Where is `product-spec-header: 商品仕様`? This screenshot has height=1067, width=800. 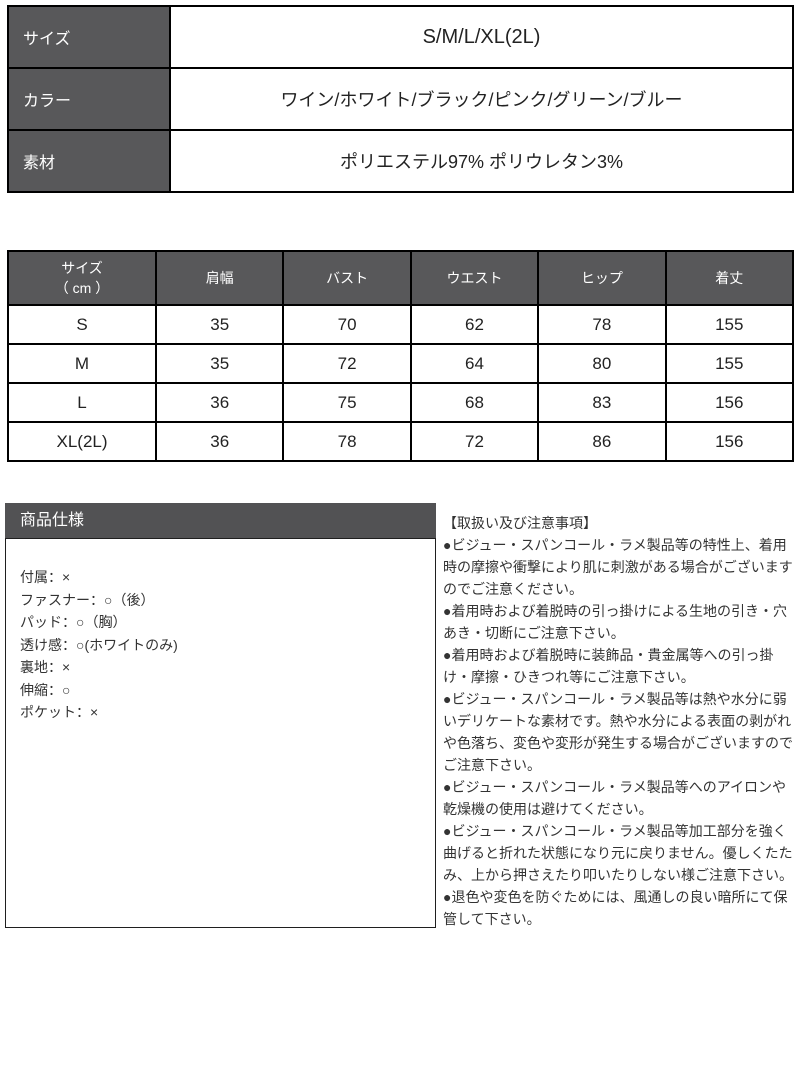 product-spec-header: 商品仕様 is located at coordinates (220, 520).